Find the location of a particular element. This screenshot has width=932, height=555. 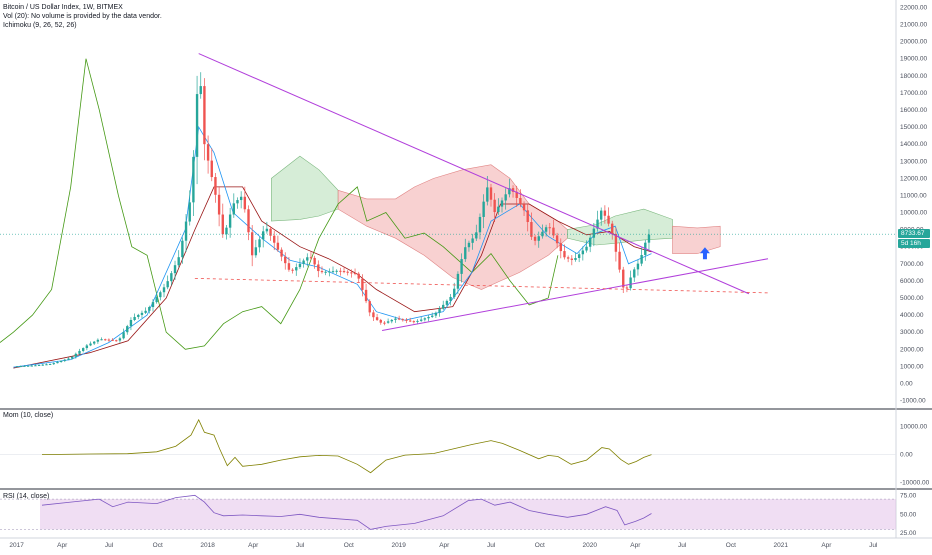

ichimoku-label: Ichimoku (9, 26, 52, 26) is located at coordinates (40, 25).